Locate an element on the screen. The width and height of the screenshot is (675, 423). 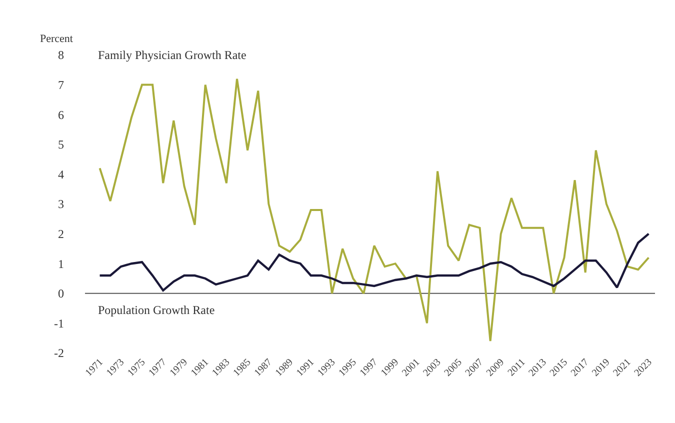
x-tick-label: 1971 is located at coordinates (95, 367).